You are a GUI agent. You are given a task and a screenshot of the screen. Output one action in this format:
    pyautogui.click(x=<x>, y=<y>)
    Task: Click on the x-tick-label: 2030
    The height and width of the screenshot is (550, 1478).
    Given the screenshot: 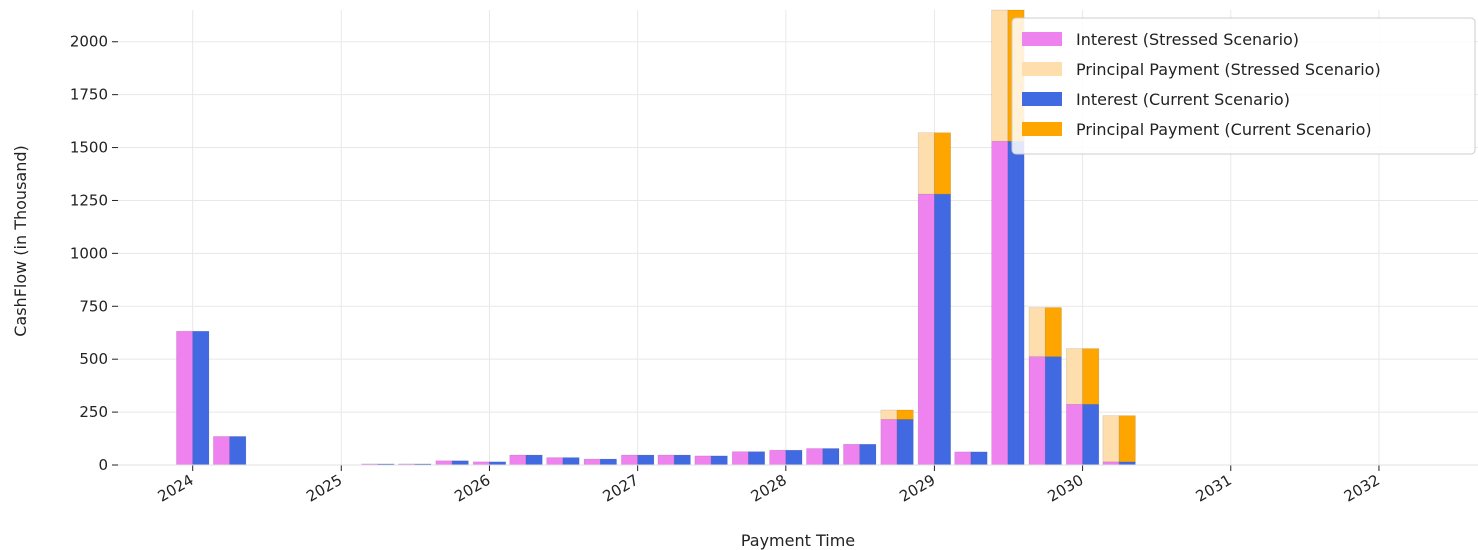 What is the action you would take?
    pyautogui.click(x=1066, y=488)
    